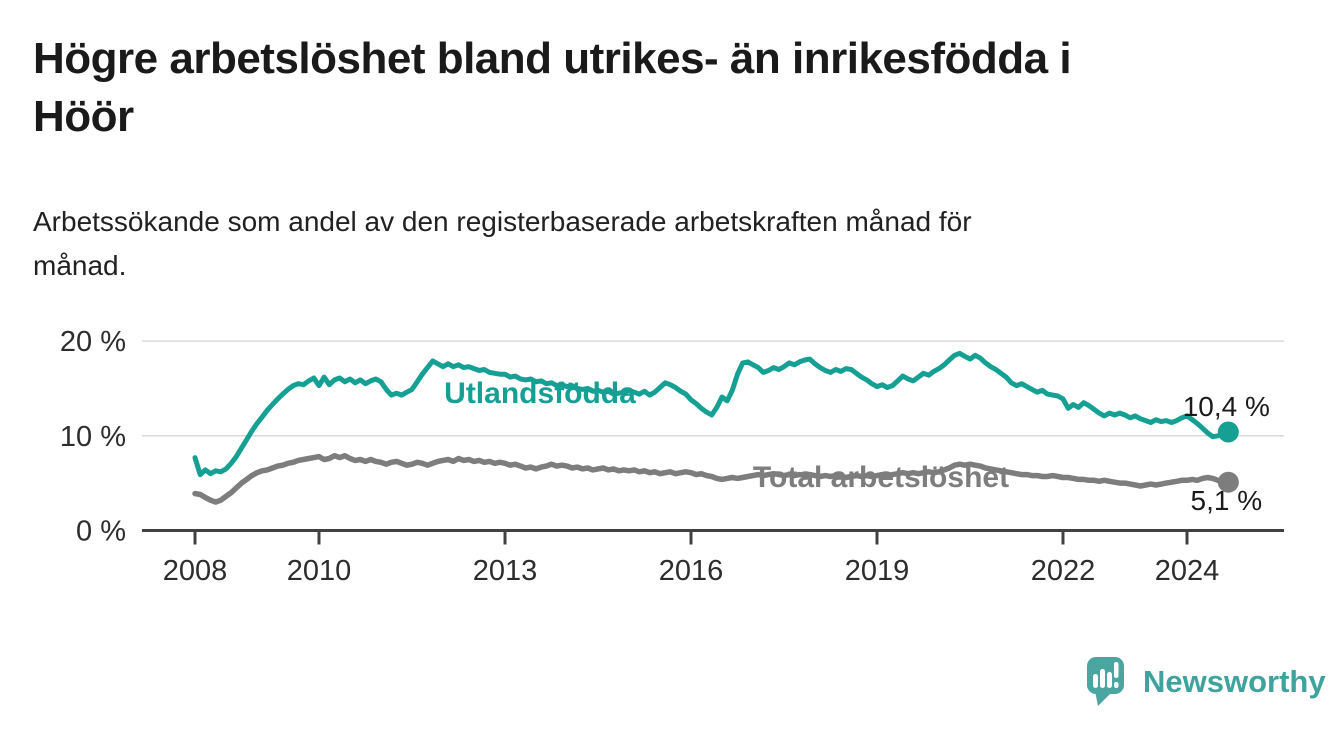 This screenshot has width=1340, height=734. I want to click on newsworthy-branding: Newsworthy, so click(1206, 682).